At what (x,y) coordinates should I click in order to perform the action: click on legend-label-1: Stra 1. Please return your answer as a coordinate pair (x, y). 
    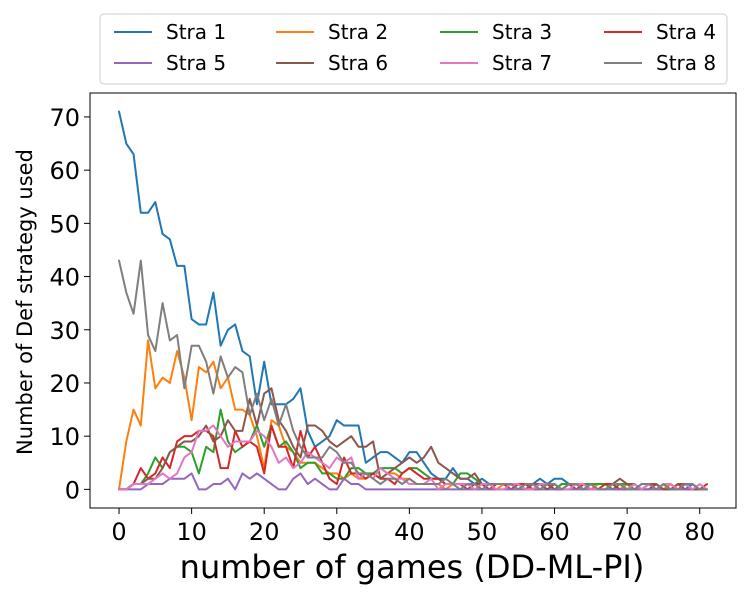
    Looking at the image, I should click on (196, 32).